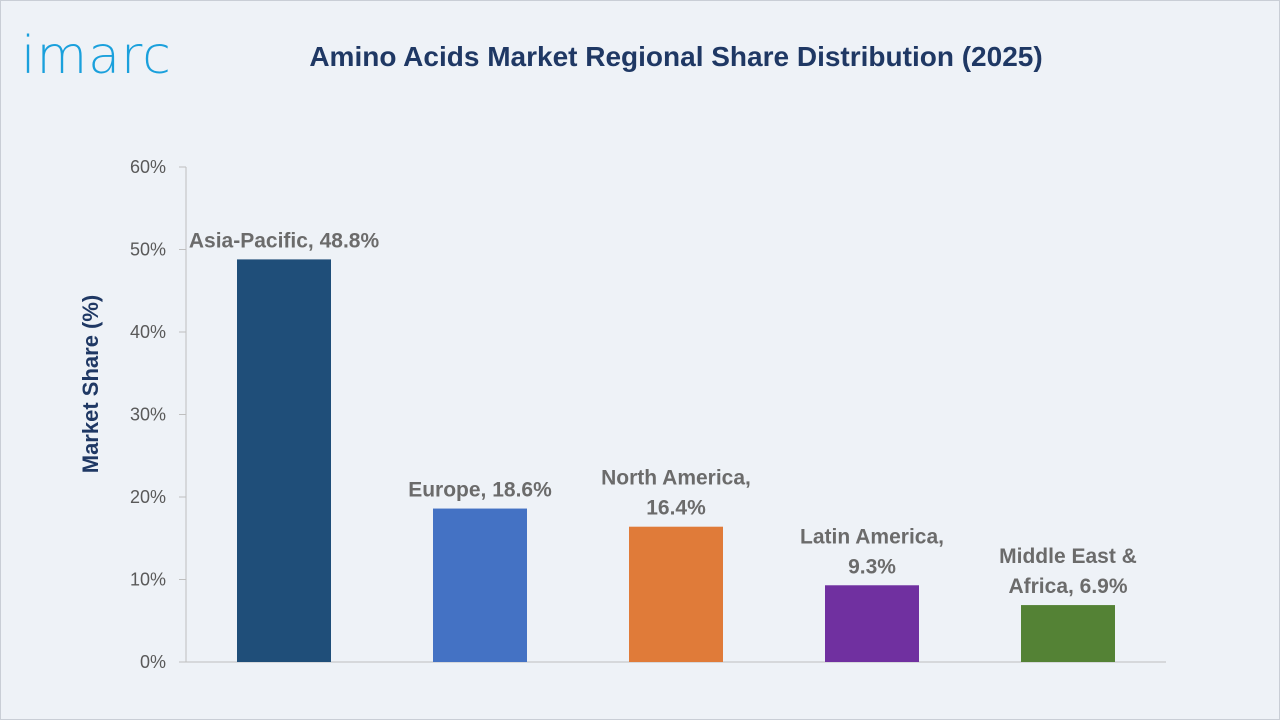  I want to click on y-axis-label: Market Share (%), so click(90, 384).